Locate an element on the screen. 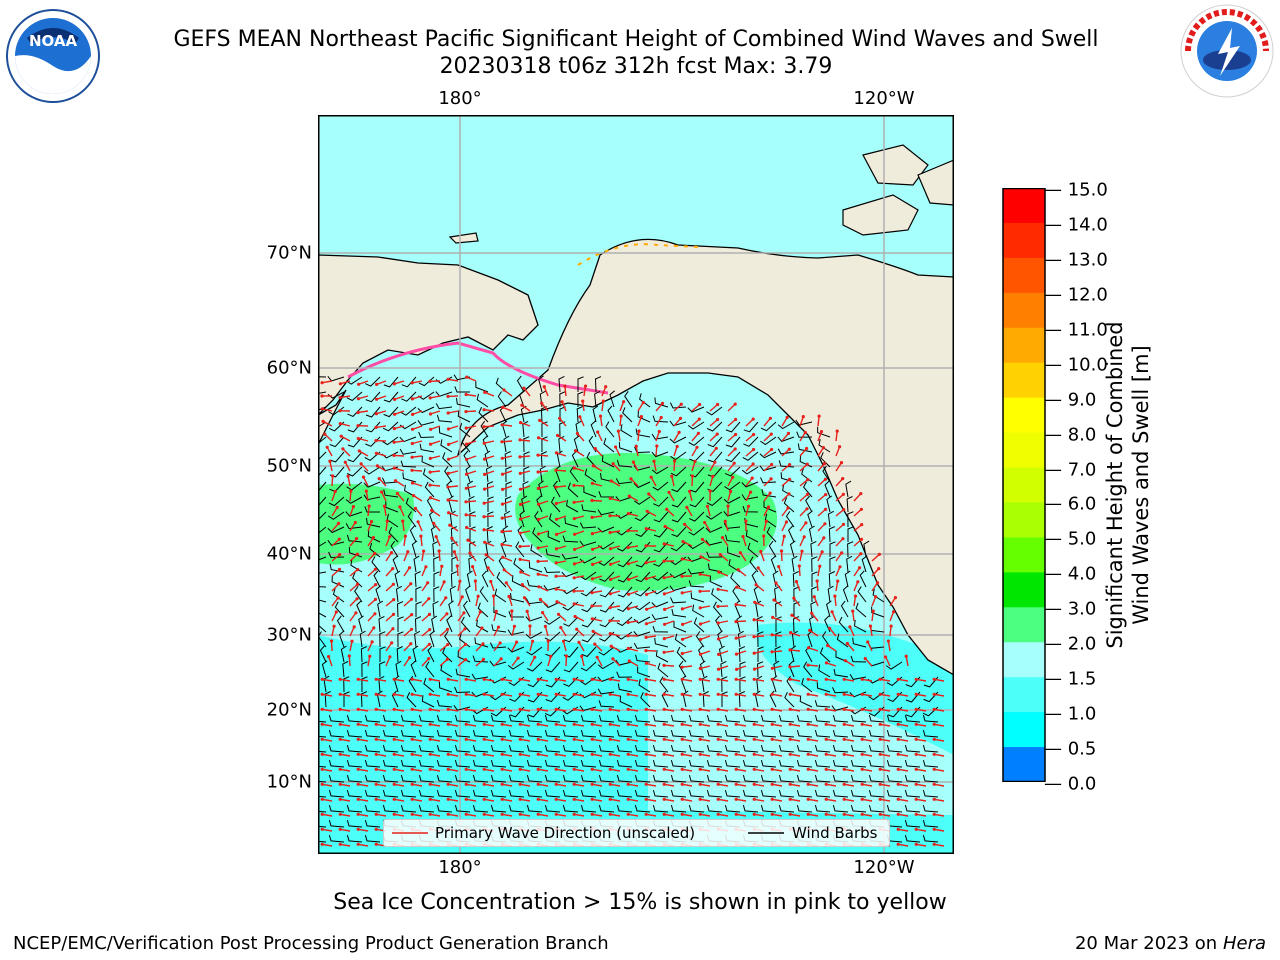 Image resolution: width=1280 pixels, height=960 pixels. colorbar-tick-label: — 14.0 is located at coordinates (1076, 225).